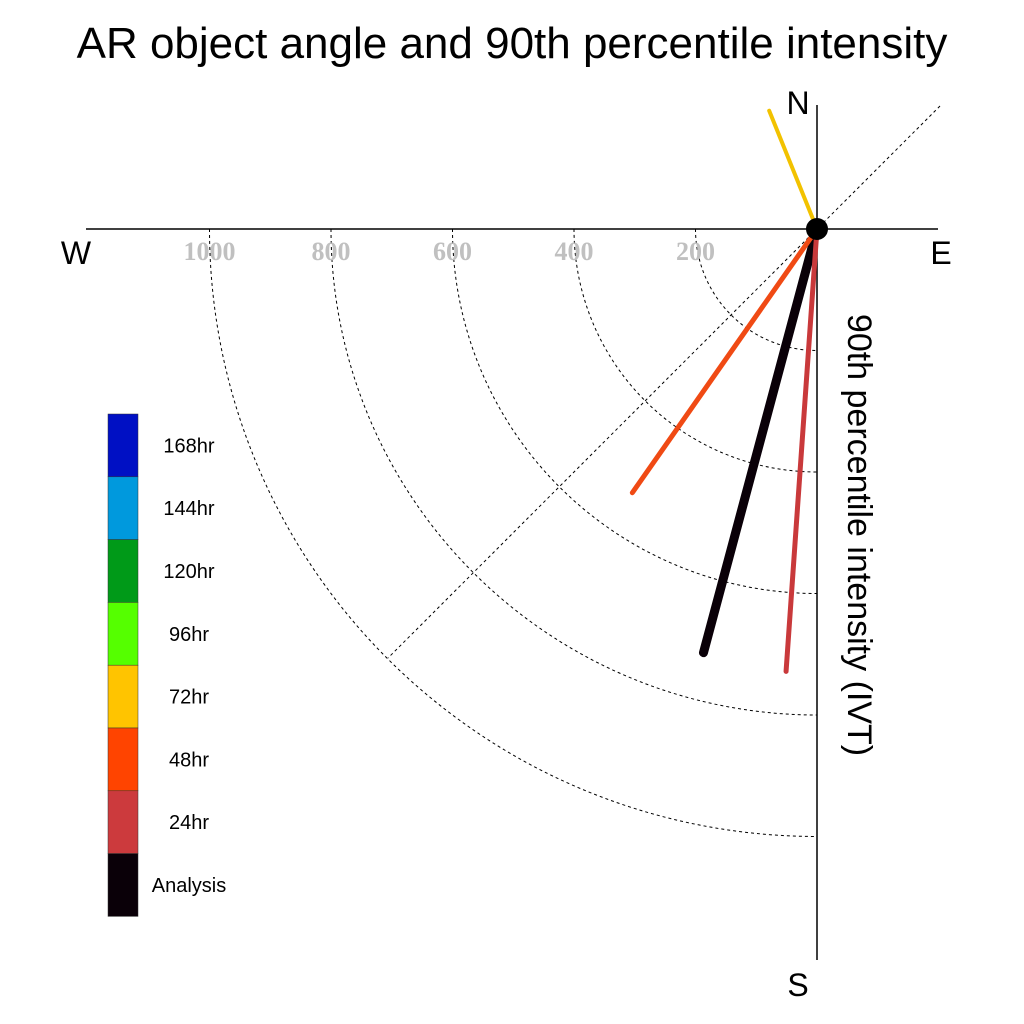 The width and height of the screenshot is (1024, 1024). I want to click on vector-series, so click(725, 391).